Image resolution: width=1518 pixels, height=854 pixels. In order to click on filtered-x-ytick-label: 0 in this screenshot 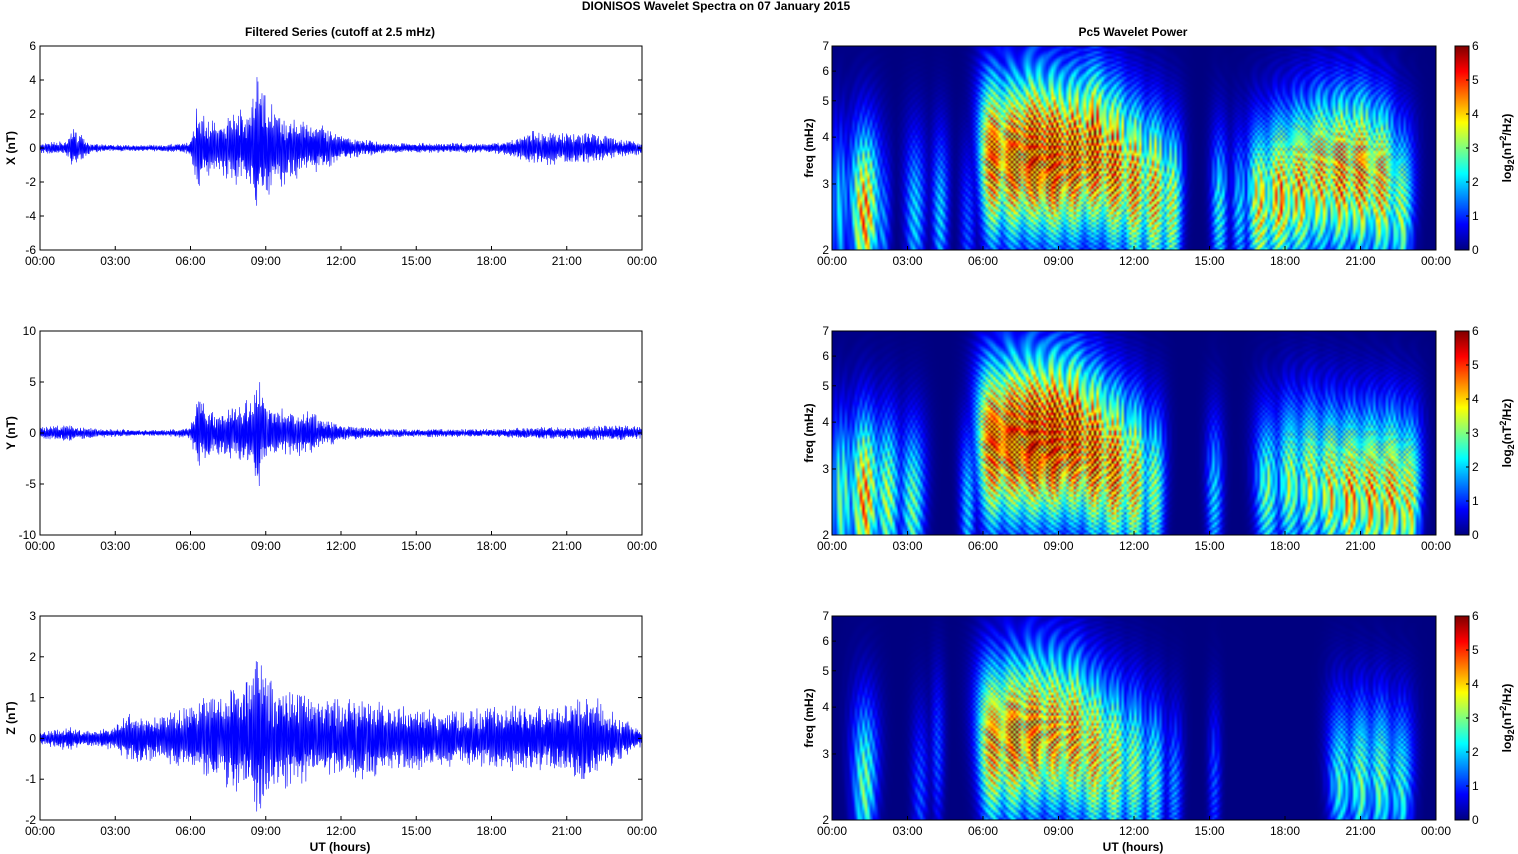, I will do `click(32, 148)`.